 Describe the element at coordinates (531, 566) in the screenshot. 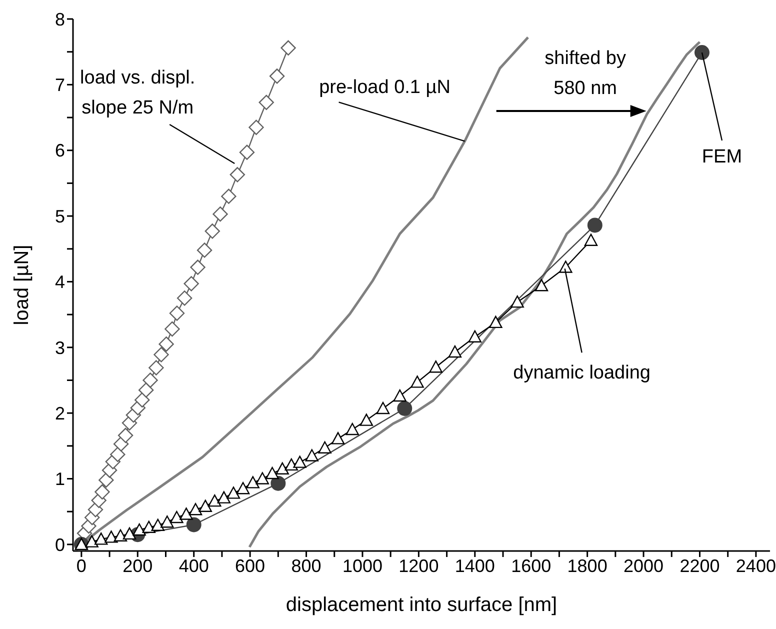

I see `x-tick-label: 1600` at that location.